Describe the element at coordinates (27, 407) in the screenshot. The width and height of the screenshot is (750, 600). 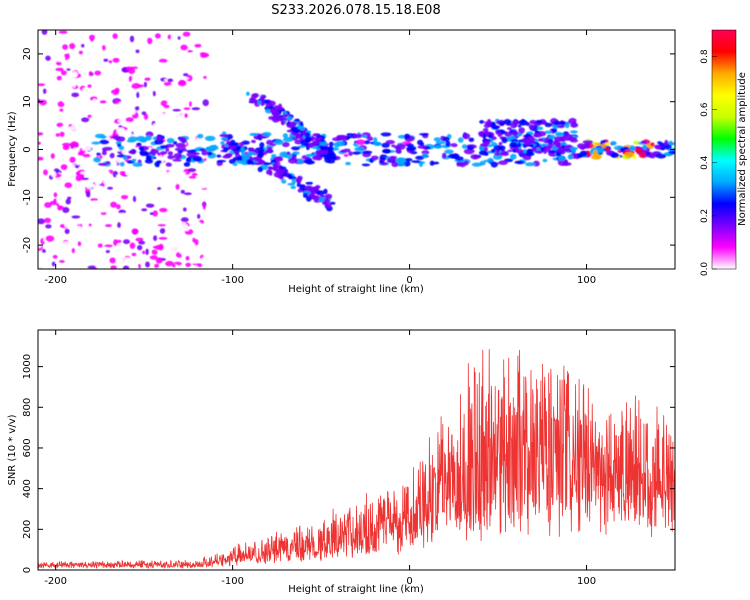
I see `snr-y-tick-label: 800` at that location.